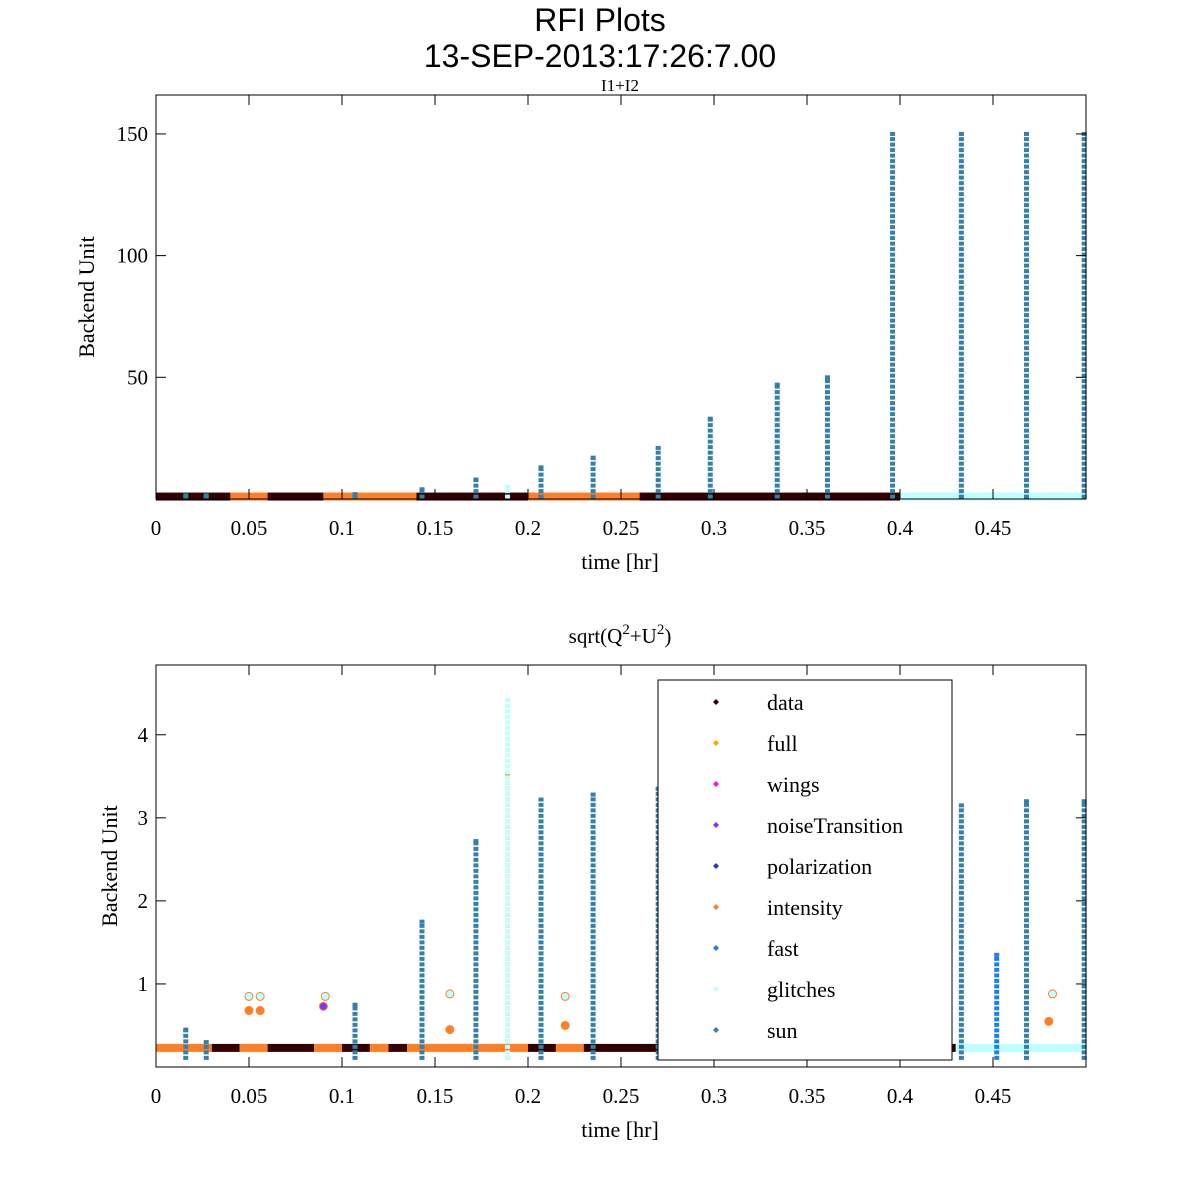  Describe the element at coordinates (993, 528) in the screenshot. I see `x-tick-label: 0.45` at that location.